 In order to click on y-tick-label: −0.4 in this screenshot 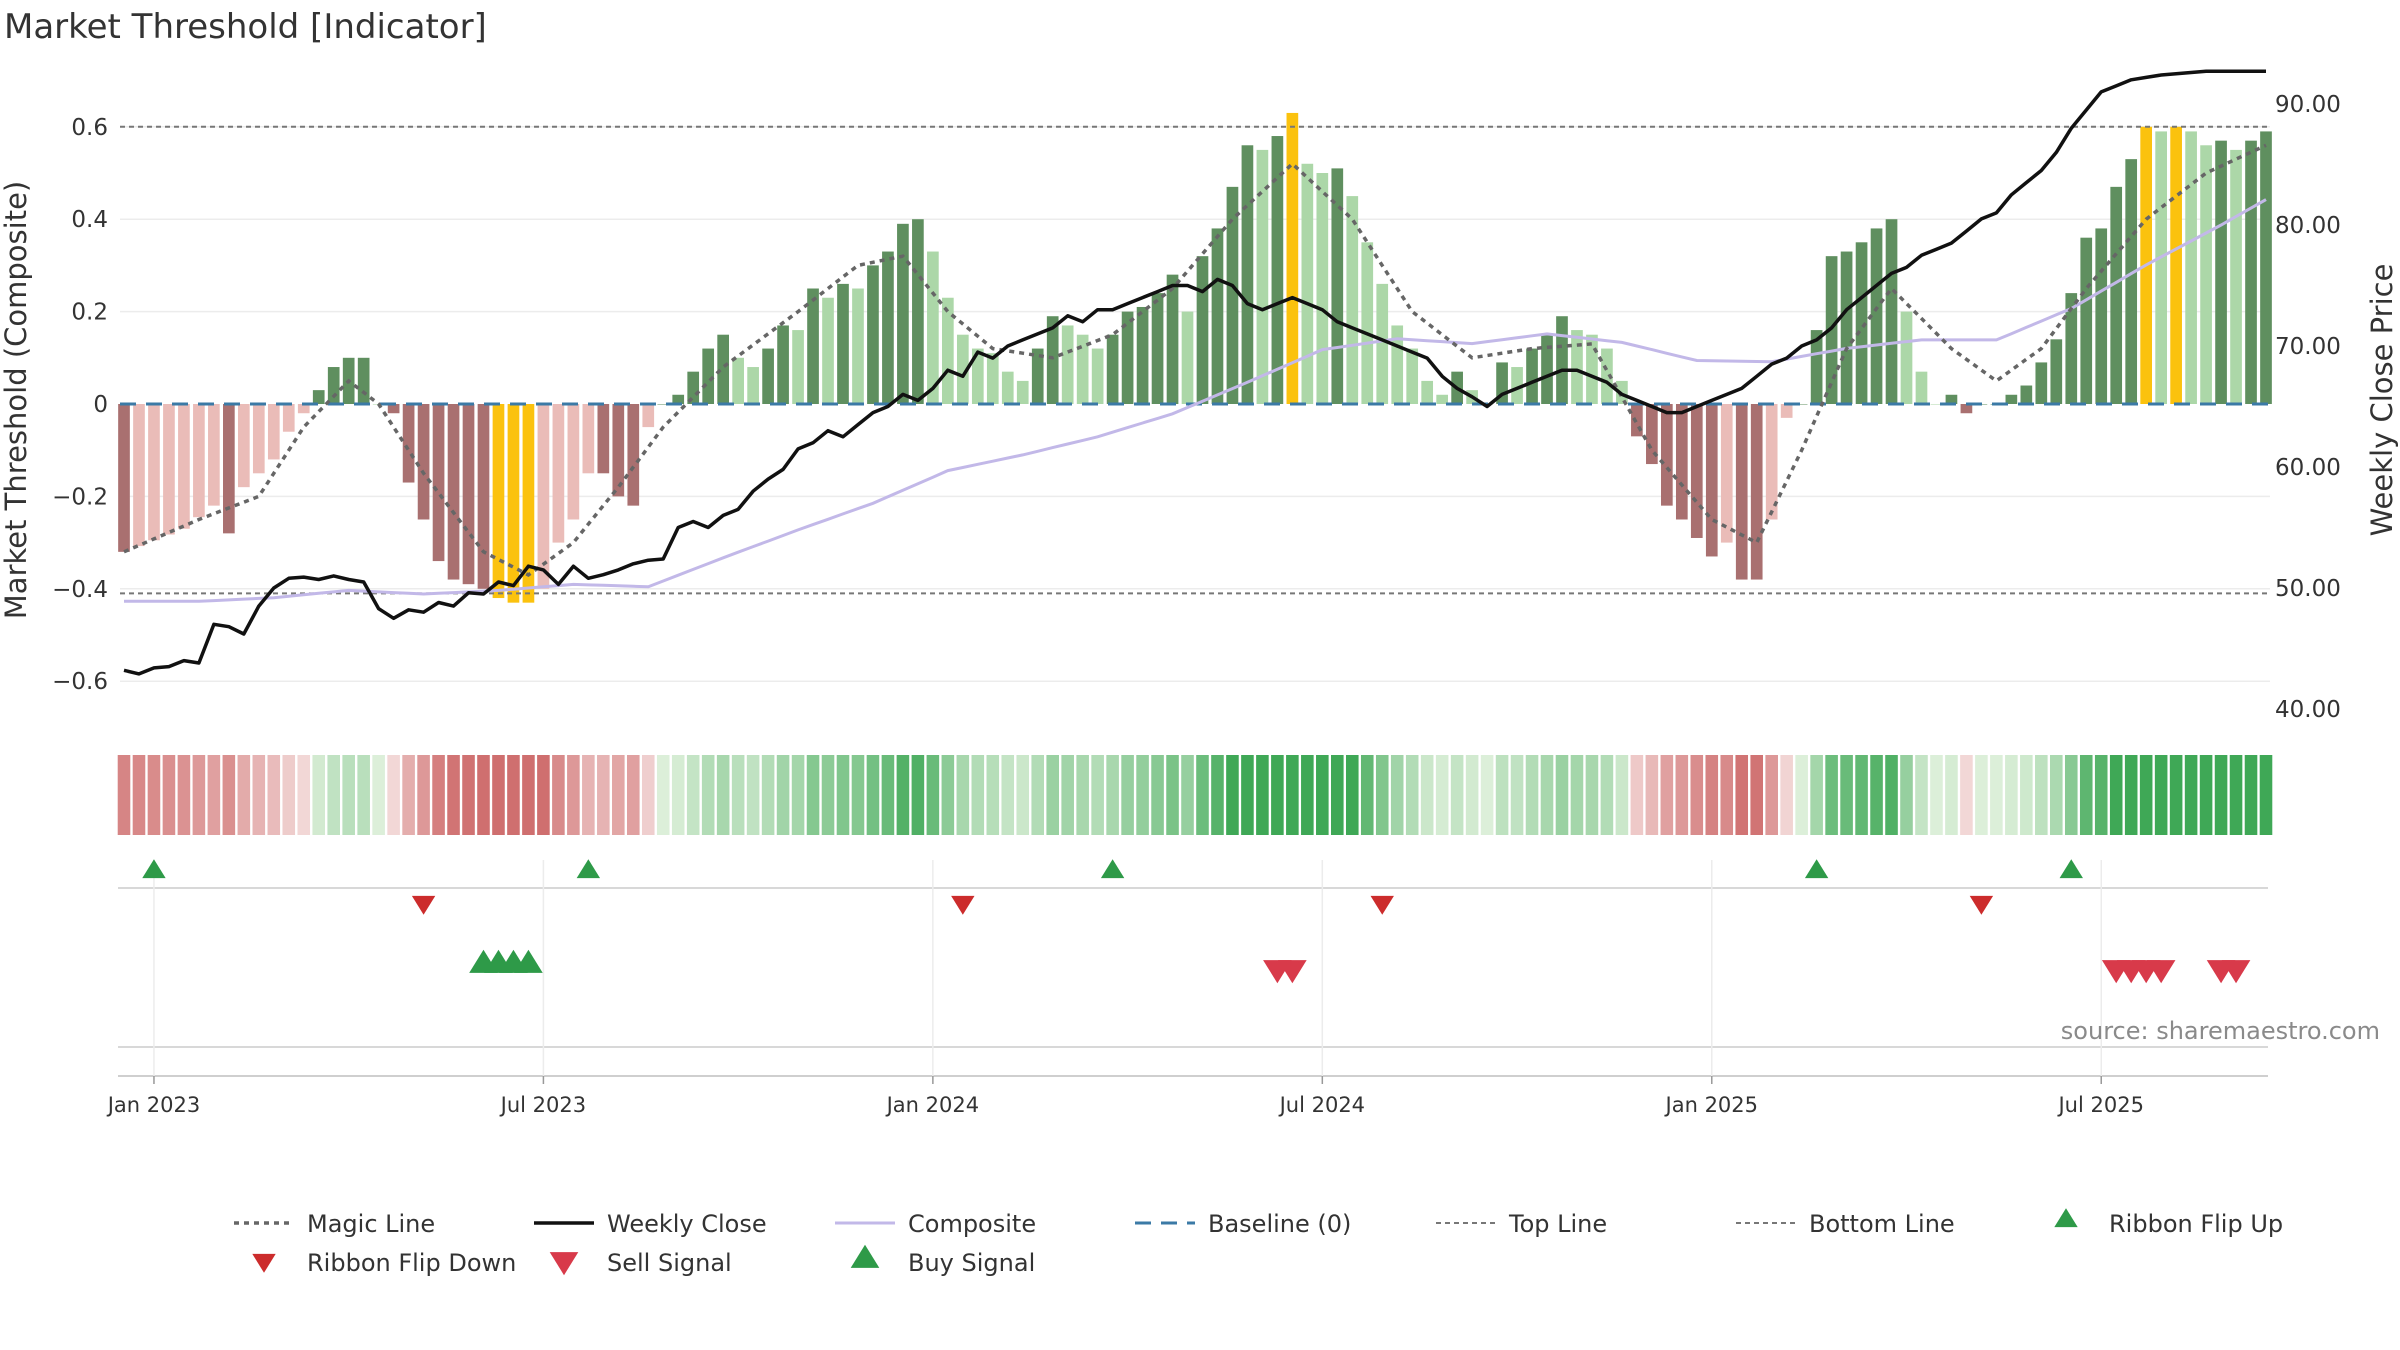, I will do `click(80, 590)`.